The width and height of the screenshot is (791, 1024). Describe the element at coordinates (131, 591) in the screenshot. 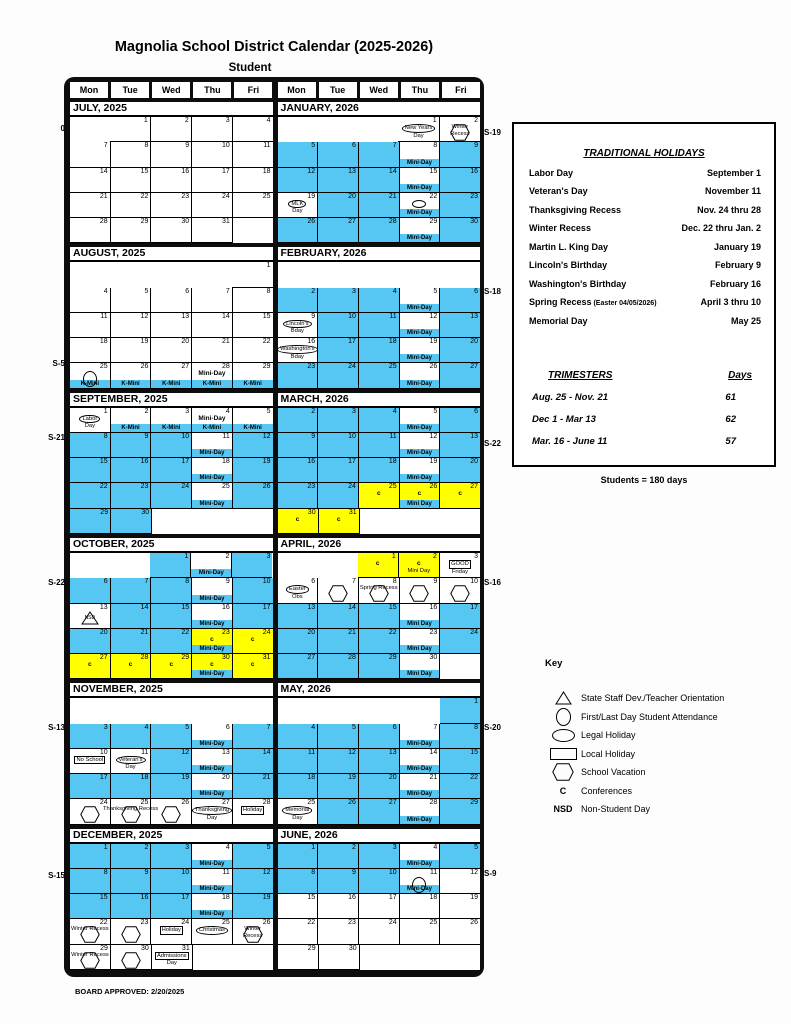

I see `day-cell: 7` at that location.